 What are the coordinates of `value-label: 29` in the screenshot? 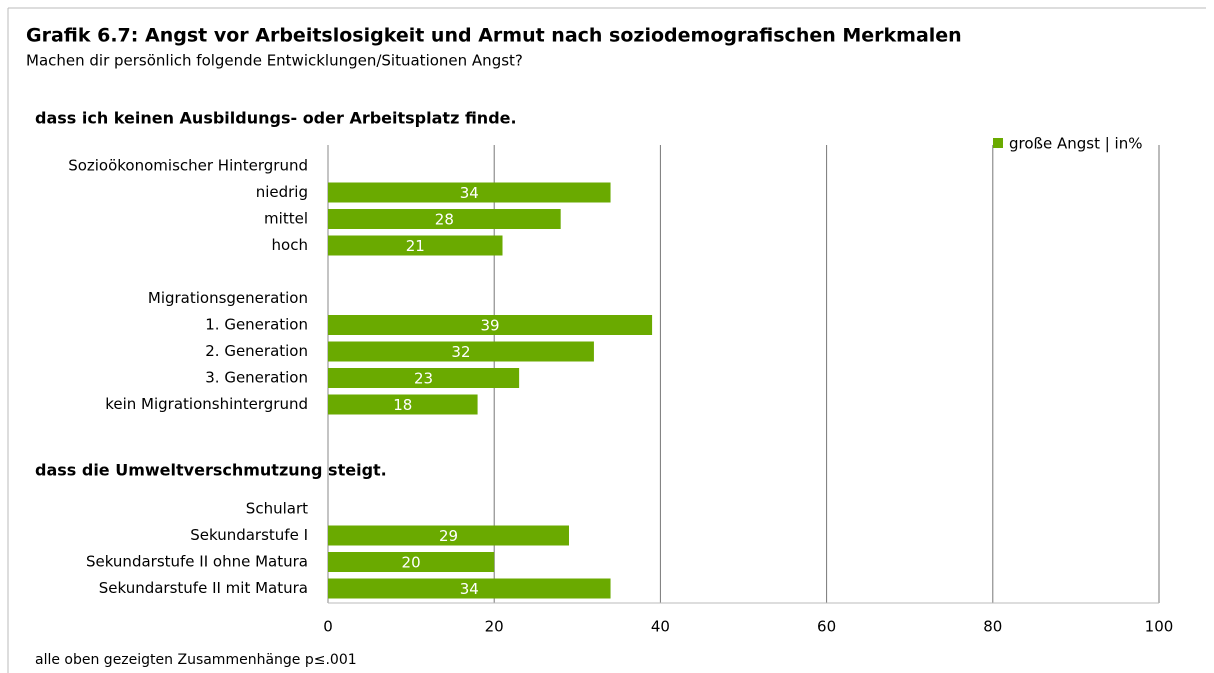 It's located at (448, 536).